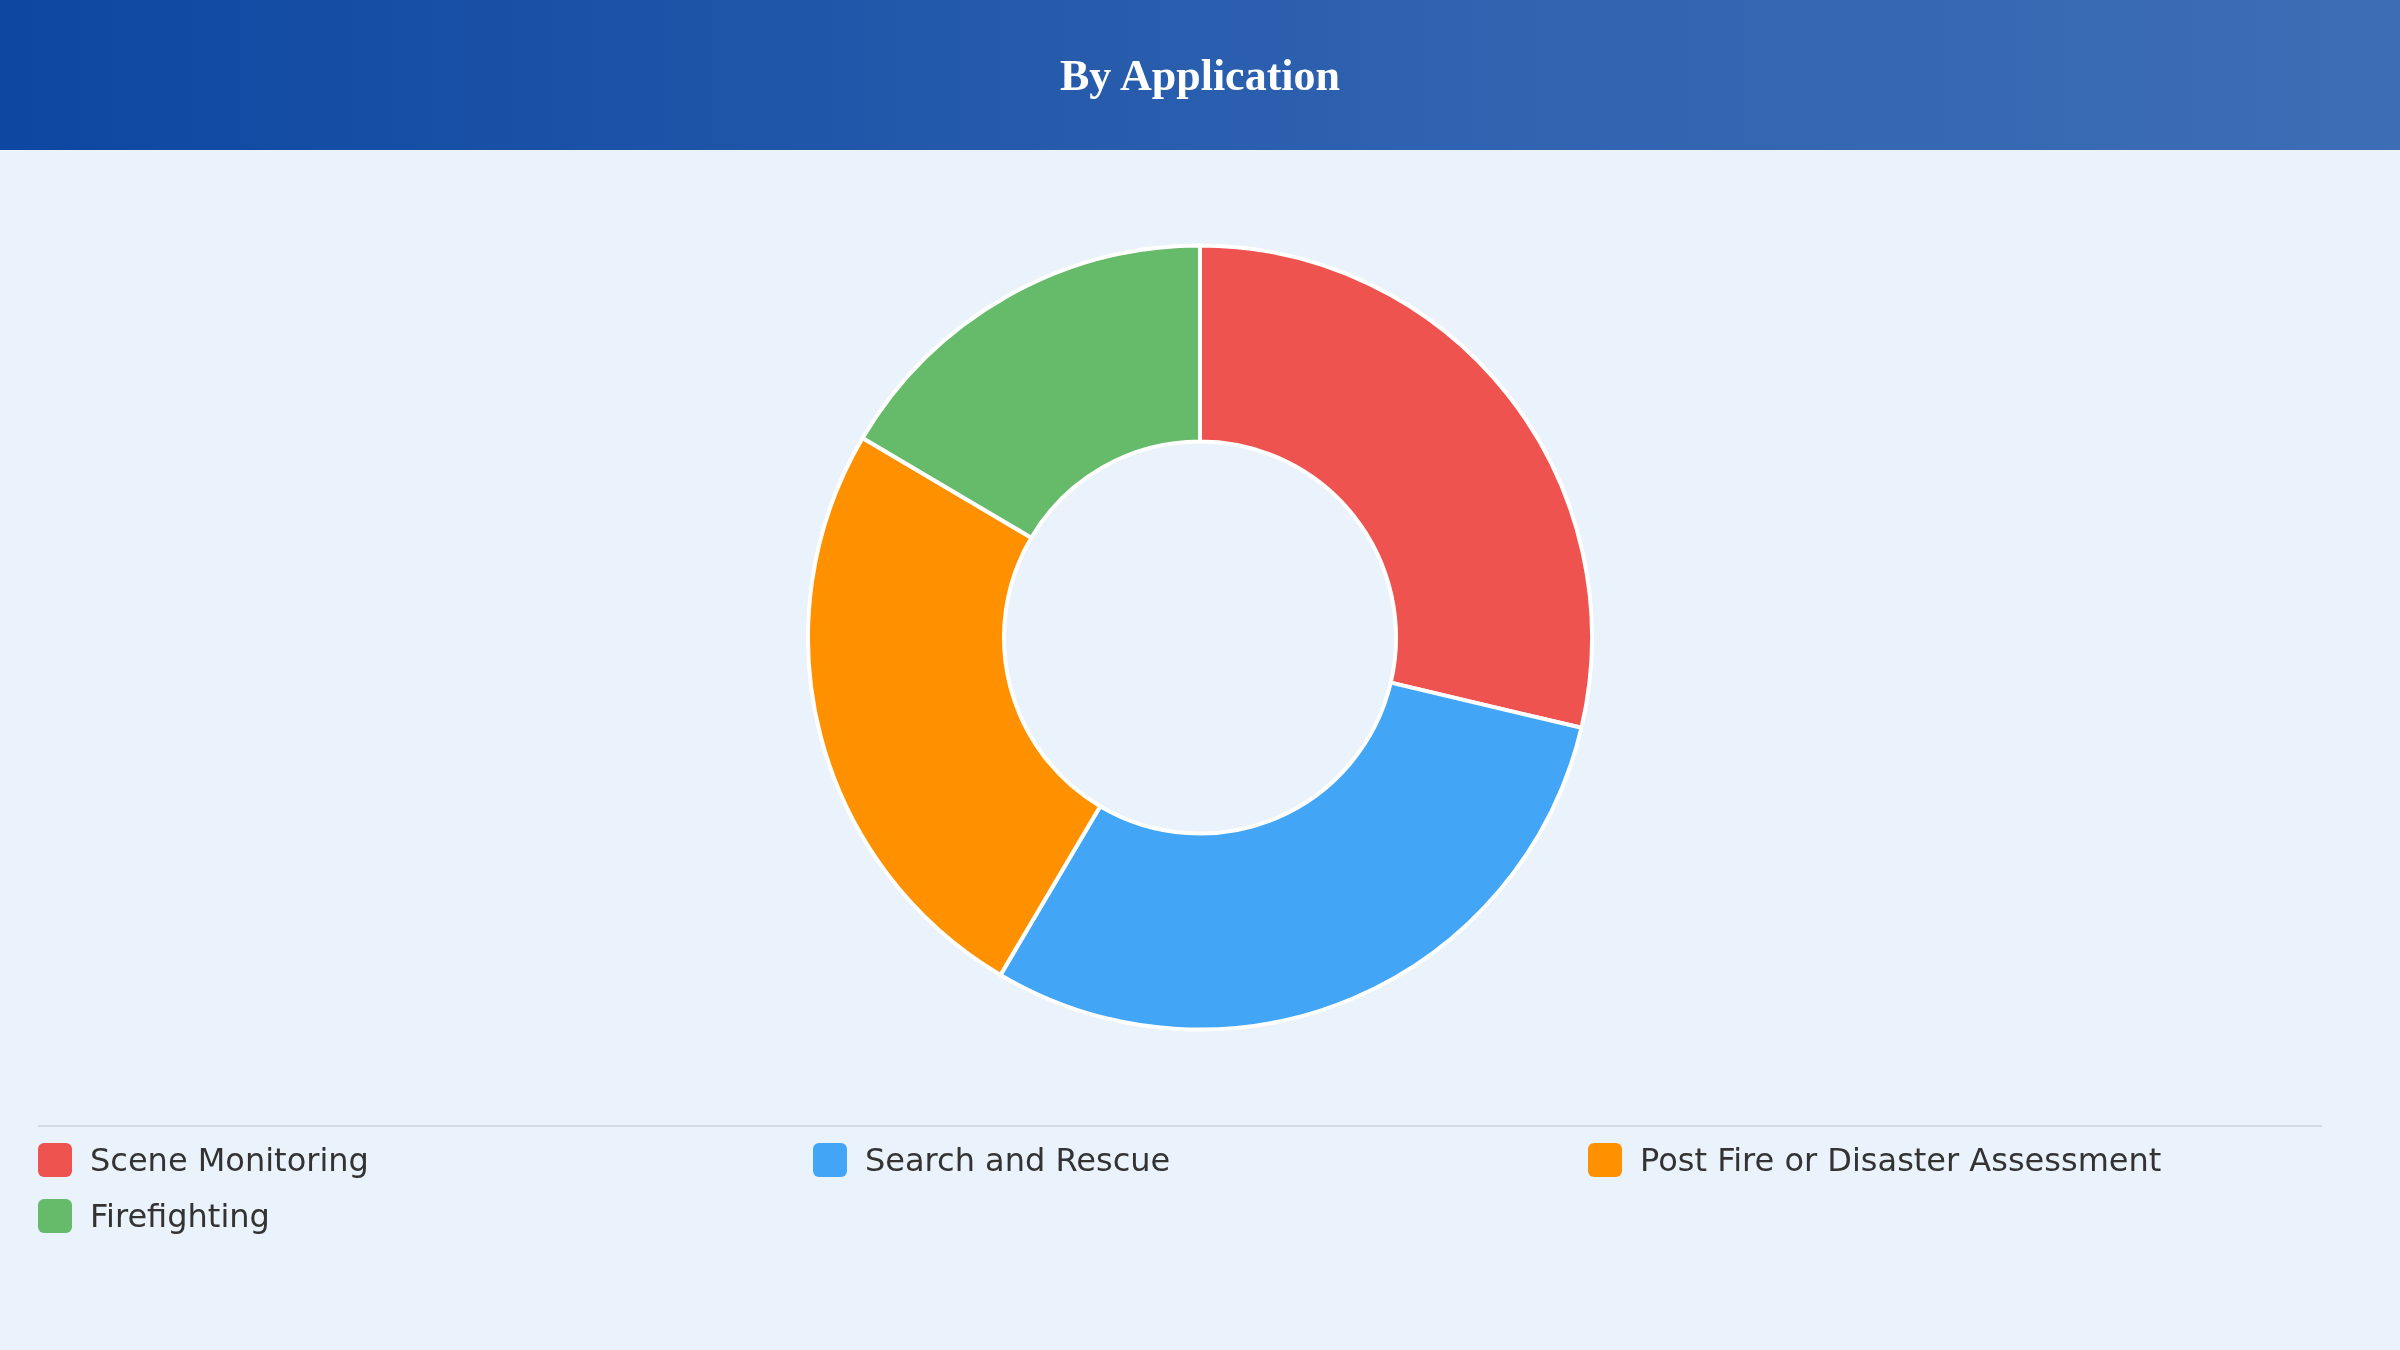 This screenshot has height=1350, width=2400. What do you see at coordinates (1018, 1160) in the screenshot?
I see `legend-label: Search and Rescue` at bounding box center [1018, 1160].